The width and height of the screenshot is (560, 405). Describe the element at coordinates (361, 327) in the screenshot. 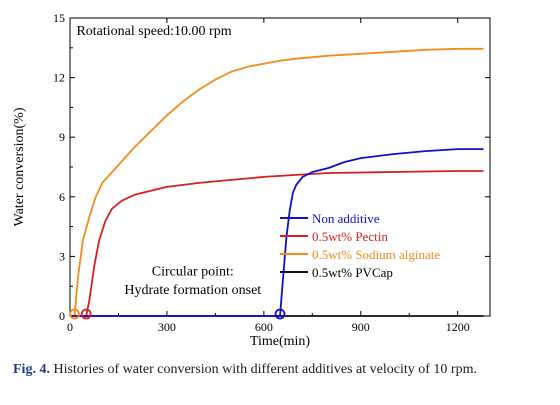

I see `x-tick-label: 900` at that location.